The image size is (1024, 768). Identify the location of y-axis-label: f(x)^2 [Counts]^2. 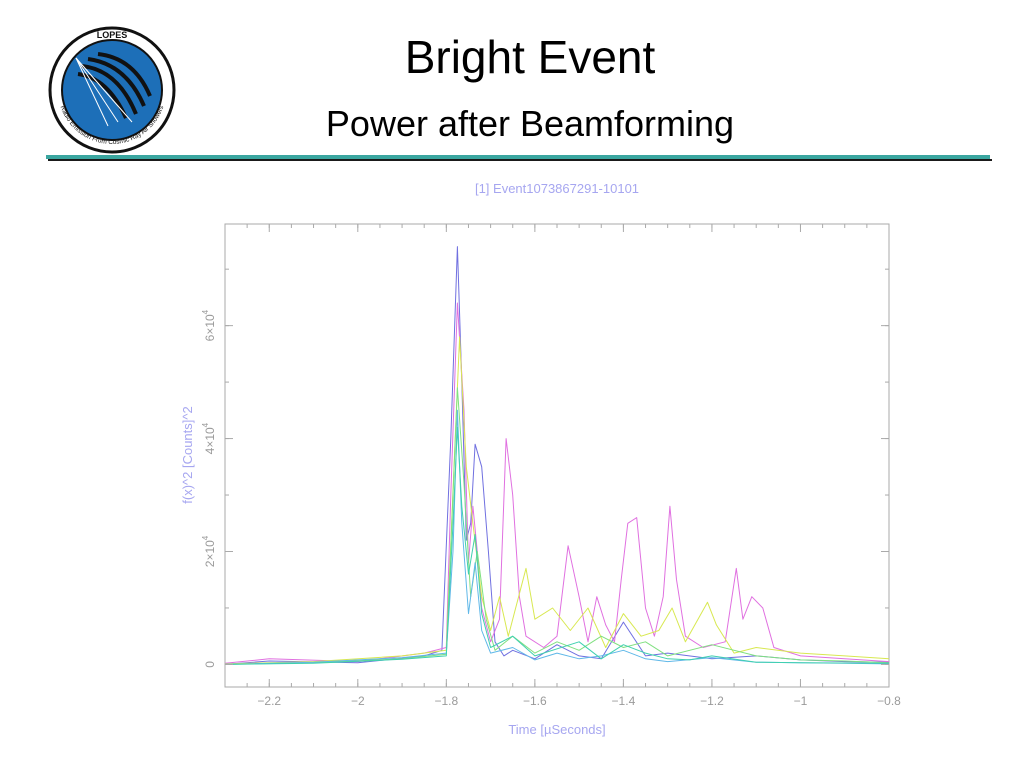
(187, 454).